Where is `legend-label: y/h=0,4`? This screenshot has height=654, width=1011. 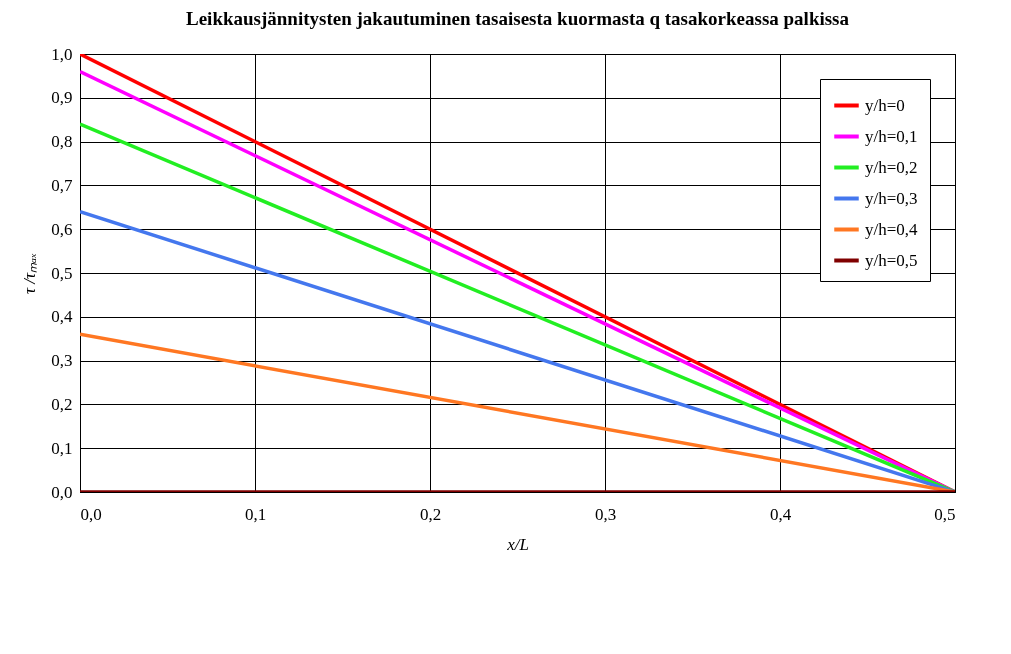 legend-label: y/h=0,4 is located at coordinates (892, 229).